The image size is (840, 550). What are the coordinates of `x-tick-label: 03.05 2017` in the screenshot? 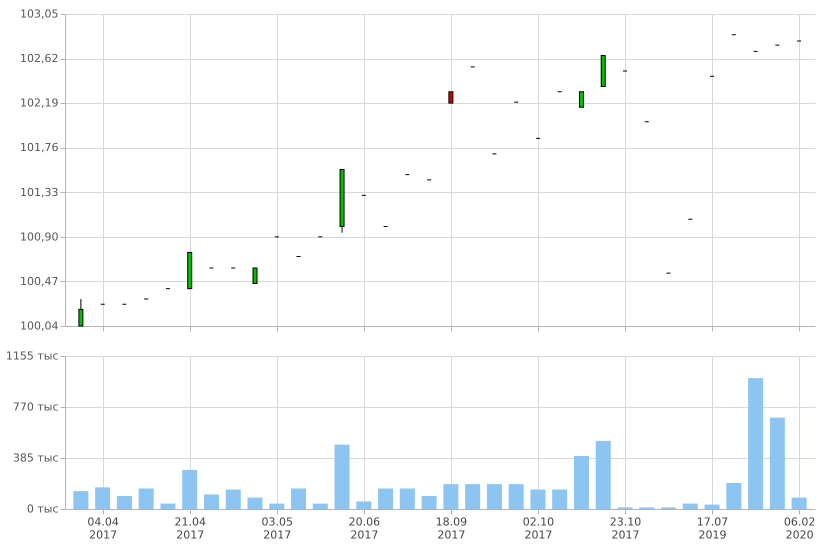 It's located at (278, 529).